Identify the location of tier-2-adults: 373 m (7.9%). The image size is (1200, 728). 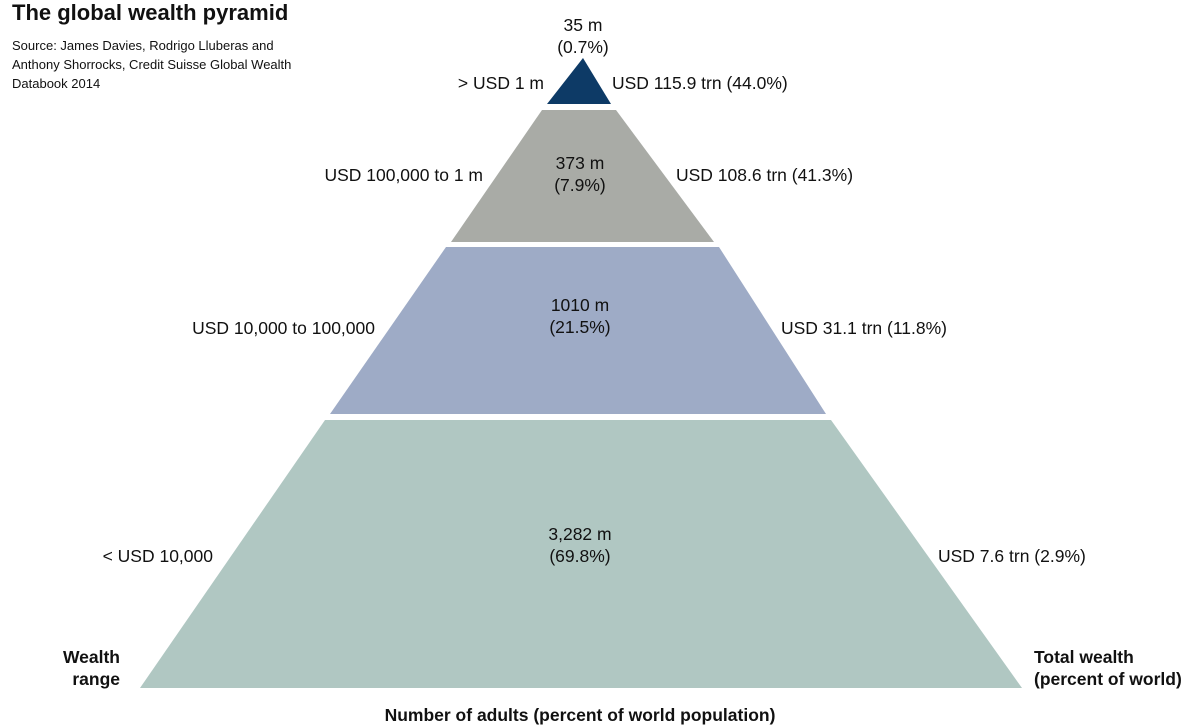
(580, 174).